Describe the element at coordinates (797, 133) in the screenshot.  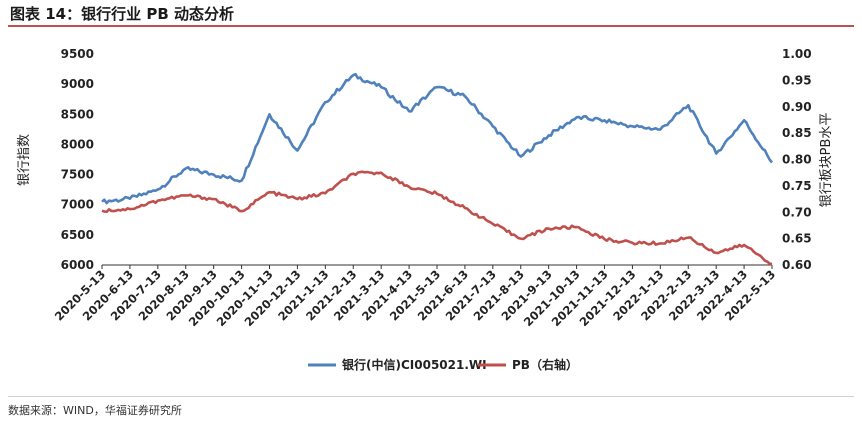
I see `y2-tick-label: 0.85` at that location.